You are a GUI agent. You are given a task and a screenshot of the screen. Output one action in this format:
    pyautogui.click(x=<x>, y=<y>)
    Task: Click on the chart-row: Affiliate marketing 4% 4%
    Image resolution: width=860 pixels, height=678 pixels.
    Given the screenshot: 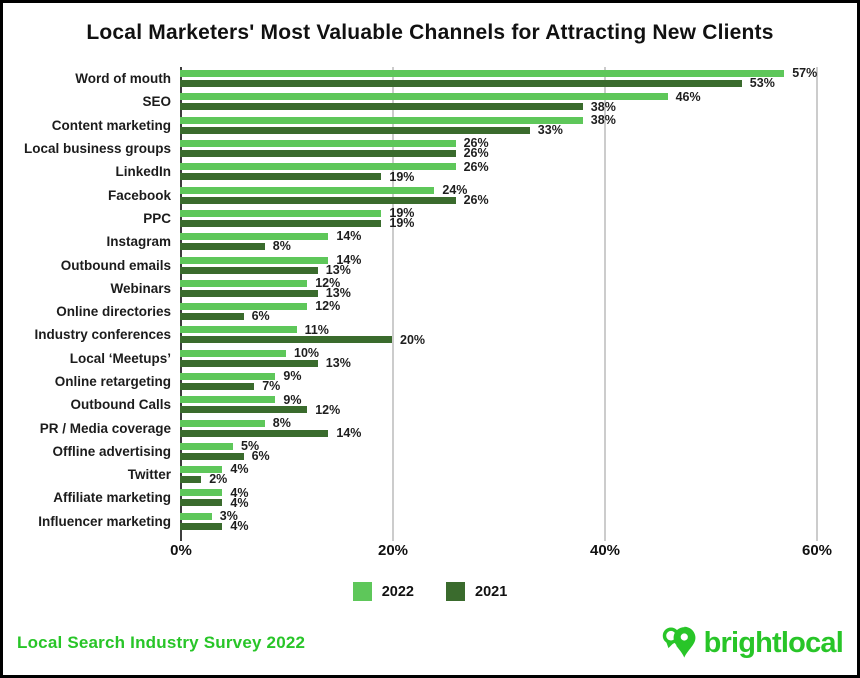 What is the action you would take?
    pyautogui.click(x=430, y=497)
    